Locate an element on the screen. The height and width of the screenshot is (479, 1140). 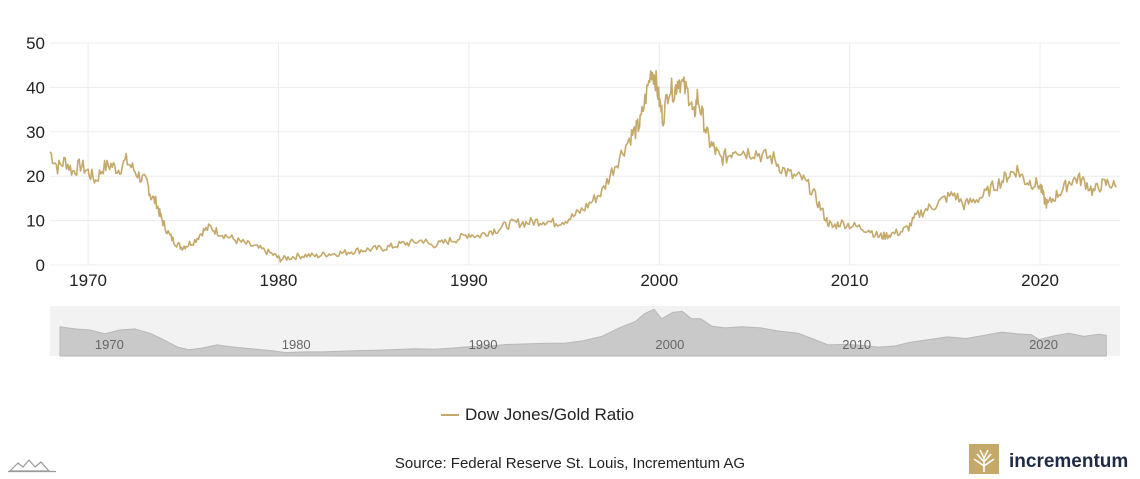
tree-logo-icon is located at coordinates (984, 461).